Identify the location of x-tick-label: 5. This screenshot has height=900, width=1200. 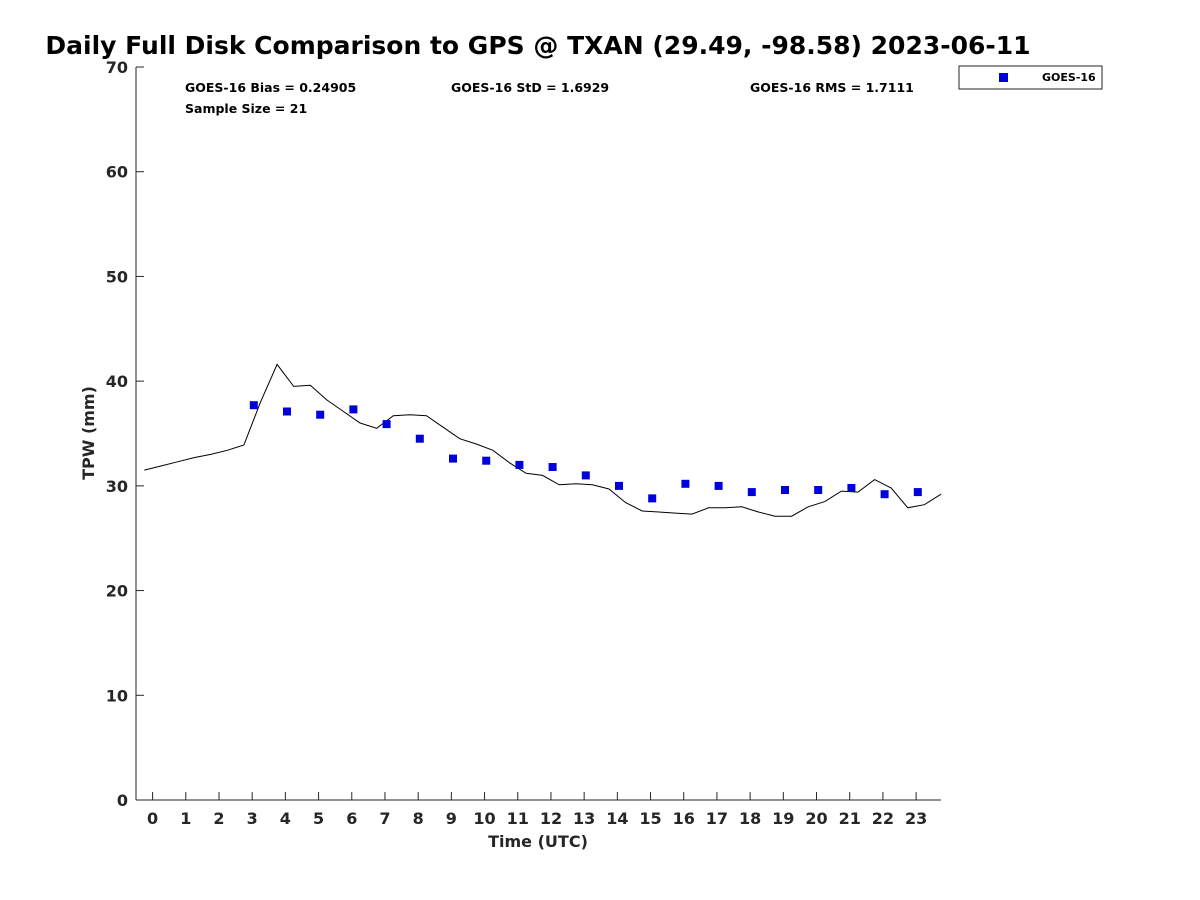
(318, 818).